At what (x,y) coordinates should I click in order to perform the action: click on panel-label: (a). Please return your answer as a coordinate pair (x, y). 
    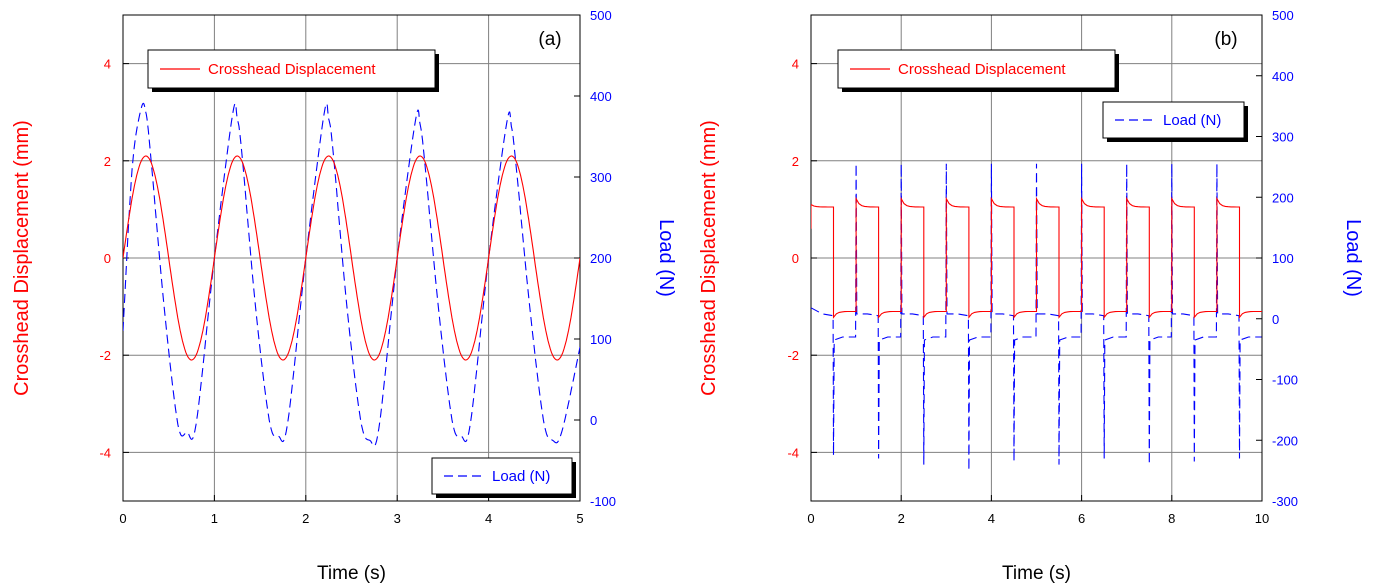
    Looking at the image, I should click on (549, 39).